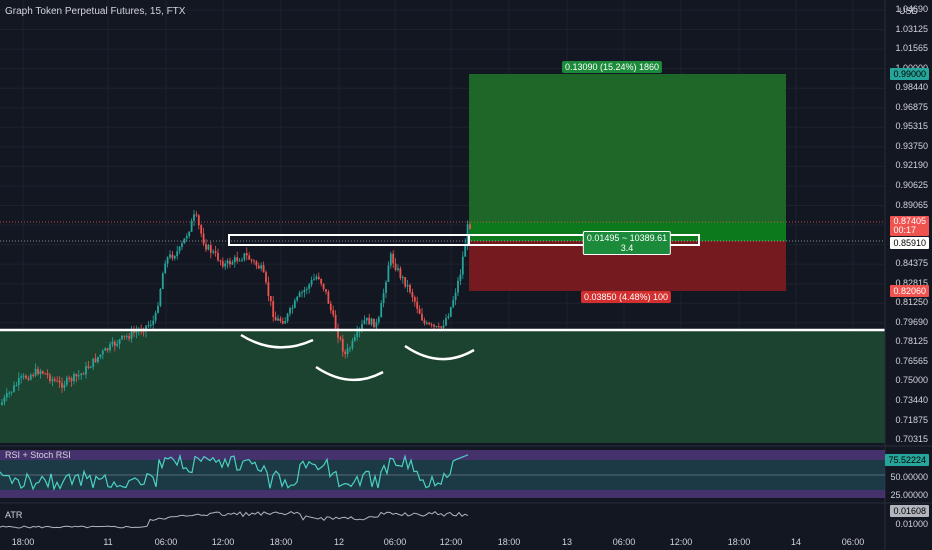 The height and width of the screenshot is (550, 932). I want to click on time-axis-tick: 12, so click(339, 542).